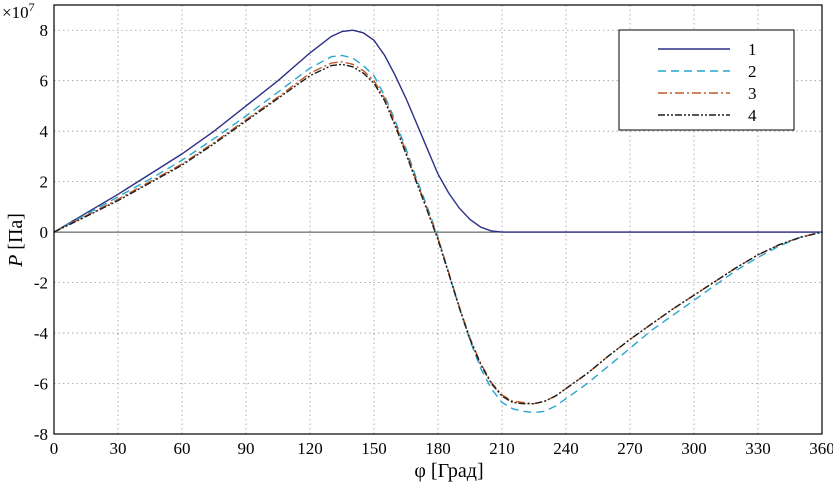 The width and height of the screenshot is (833, 488). I want to click on y-tick-labels: -8 -6 -4 -2 0 2 4 6 8, so click(41, 232).